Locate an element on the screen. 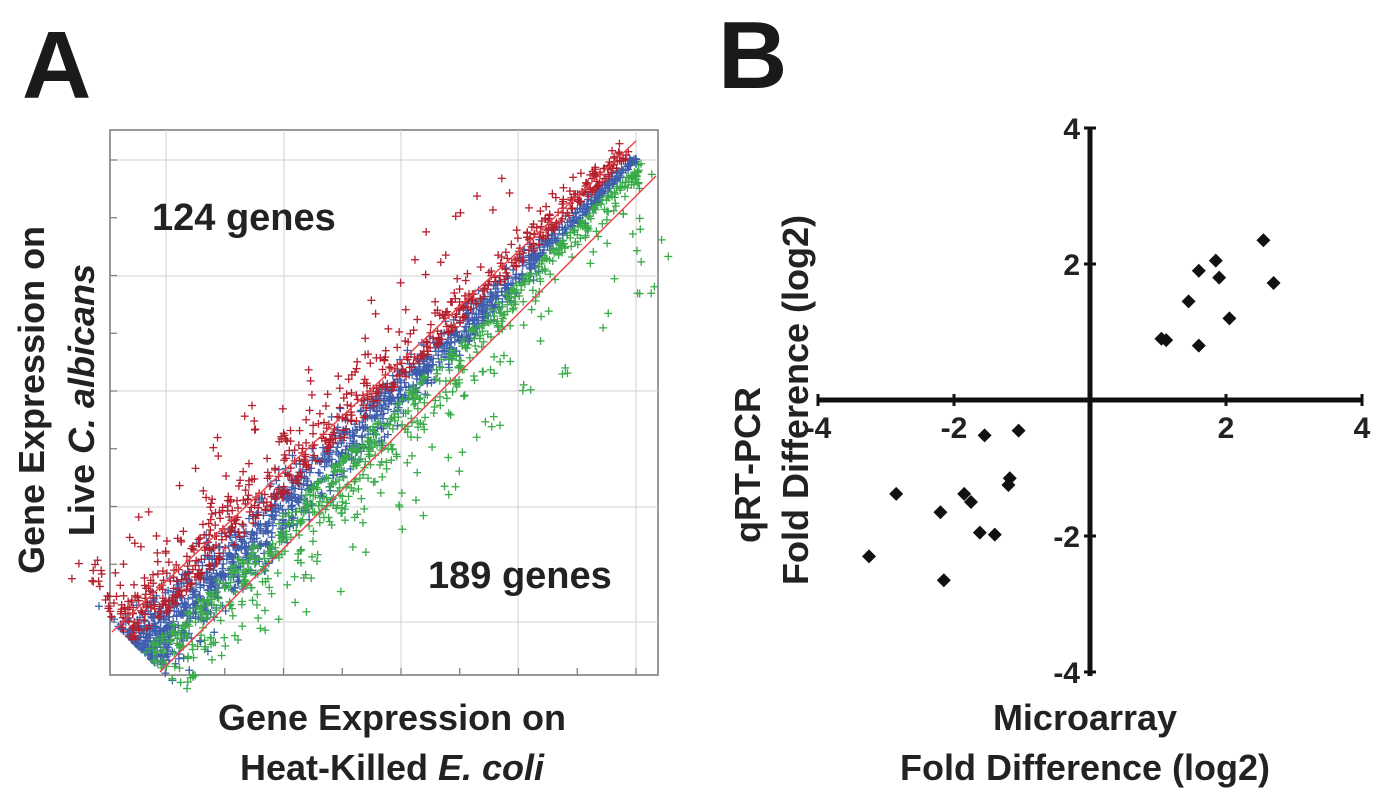 The height and width of the screenshot is (800, 1388). panel-a-xlabel-italic: E. coli is located at coordinates (491, 767).